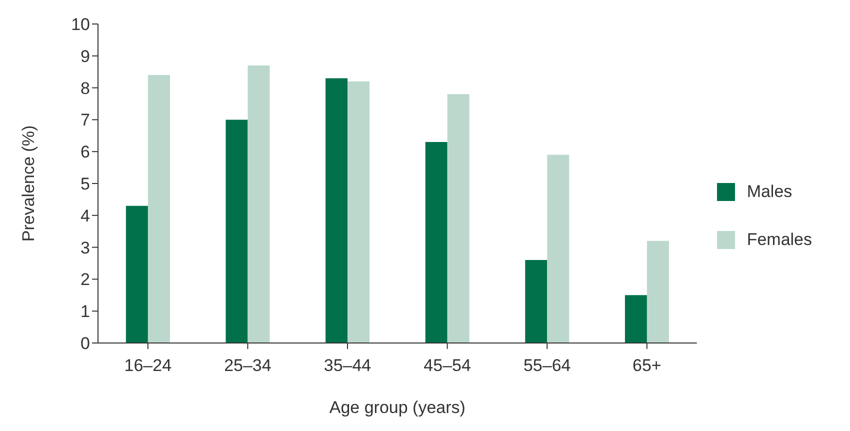 The width and height of the screenshot is (850, 431). What do you see at coordinates (85, 120) in the screenshot?
I see `y-tick-label: 7` at bounding box center [85, 120].